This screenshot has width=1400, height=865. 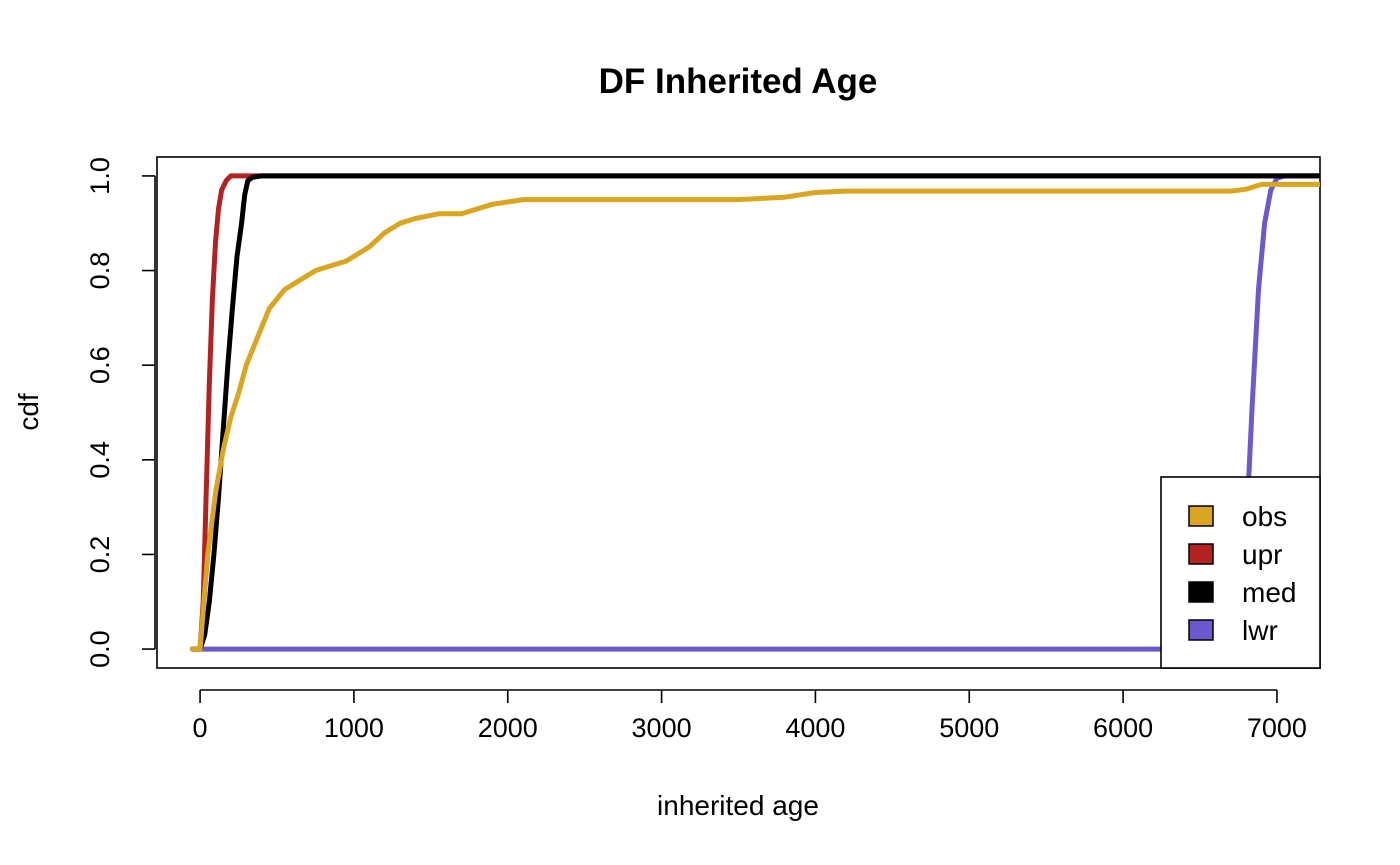 I want to click on y-tick-label: 0.6, so click(x=100, y=365).